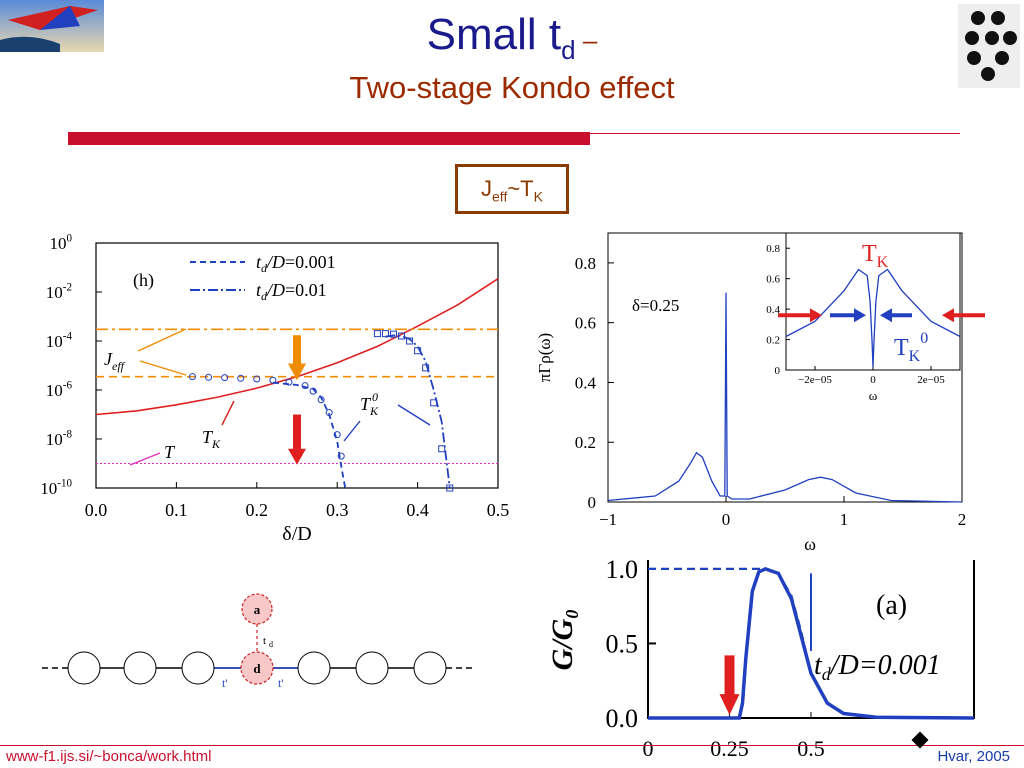 The height and width of the screenshot is (768, 1024). What do you see at coordinates (59, 389) in the screenshot?
I see `y-tick-label: 10⁻⁶` at bounding box center [59, 389].